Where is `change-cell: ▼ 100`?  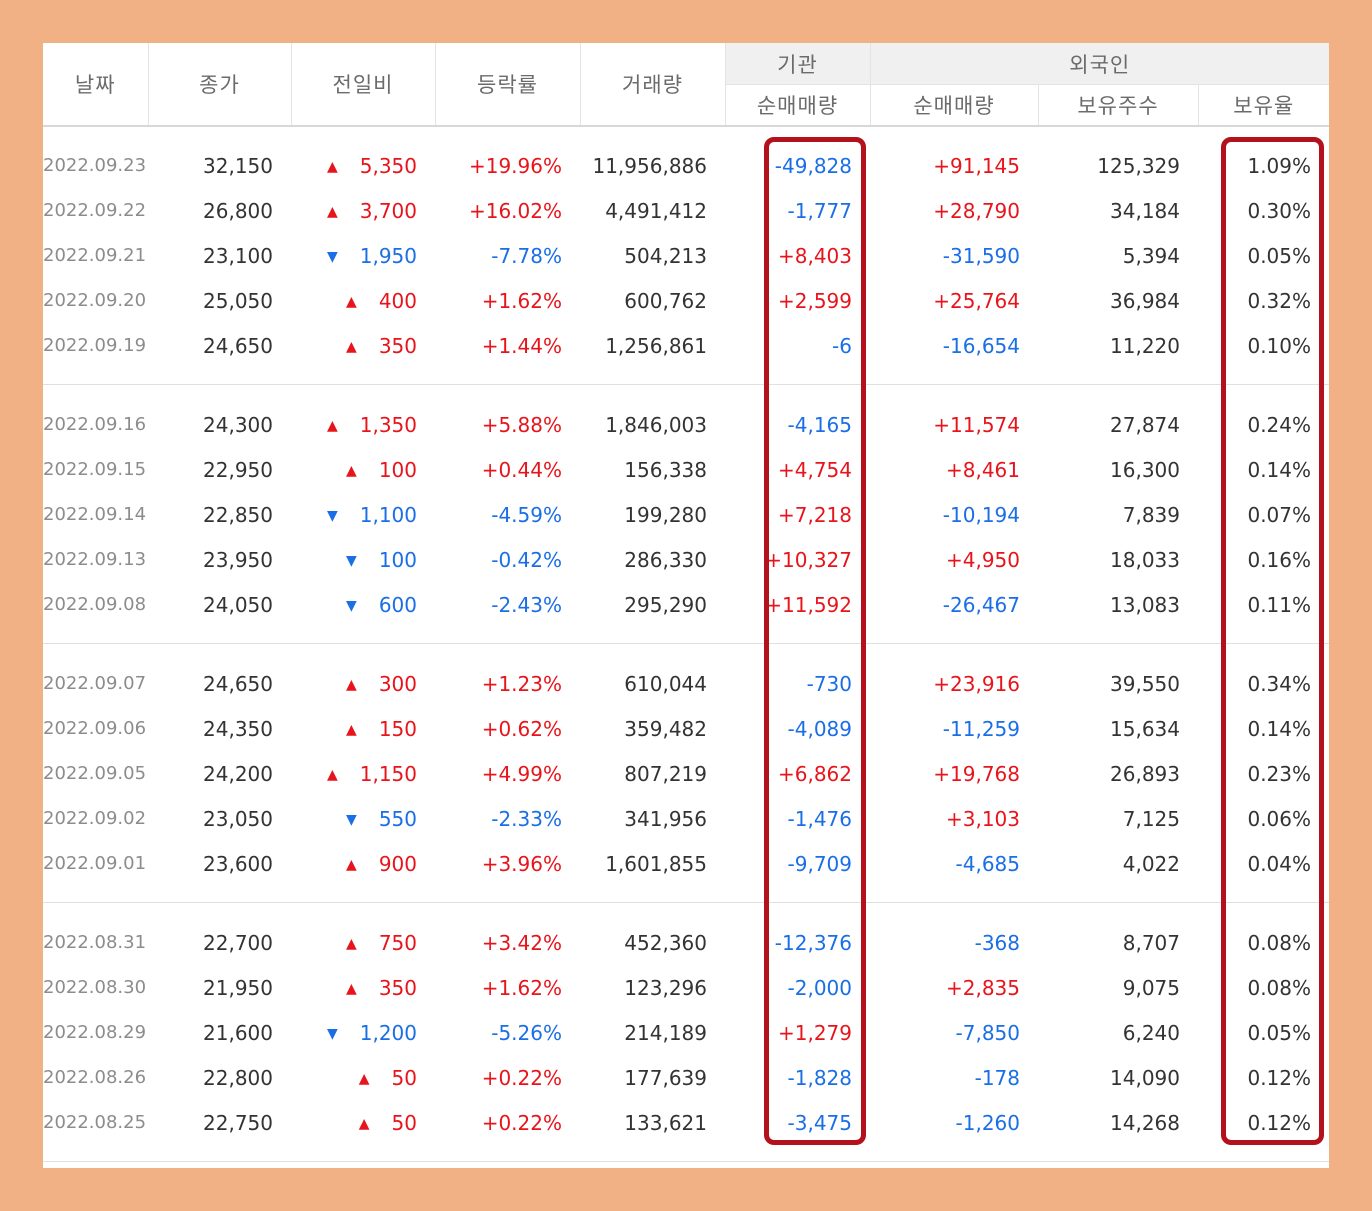 change-cell: ▼ 100 is located at coordinates (363, 559).